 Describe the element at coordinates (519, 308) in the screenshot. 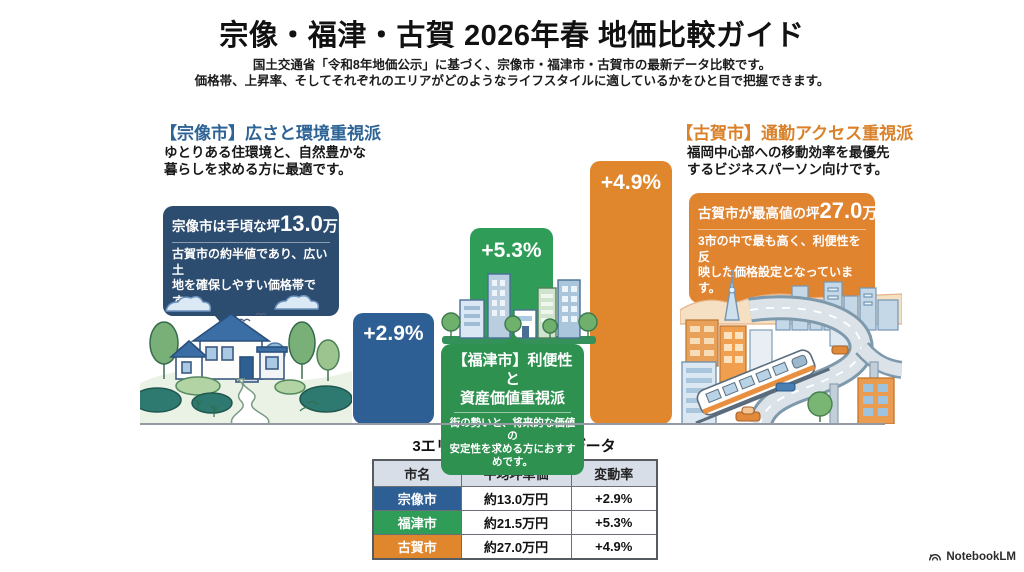

I see `fukutsu-city-illustration` at that location.